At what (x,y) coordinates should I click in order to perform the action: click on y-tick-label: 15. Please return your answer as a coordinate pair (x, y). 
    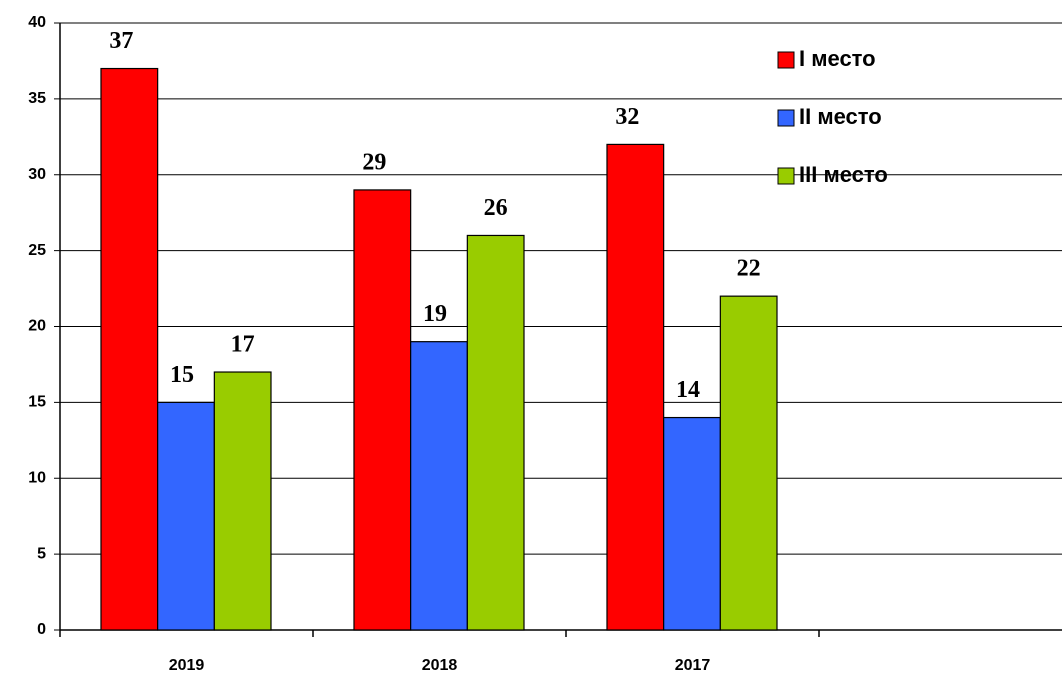
    Looking at the image, I should click on (37, 402).